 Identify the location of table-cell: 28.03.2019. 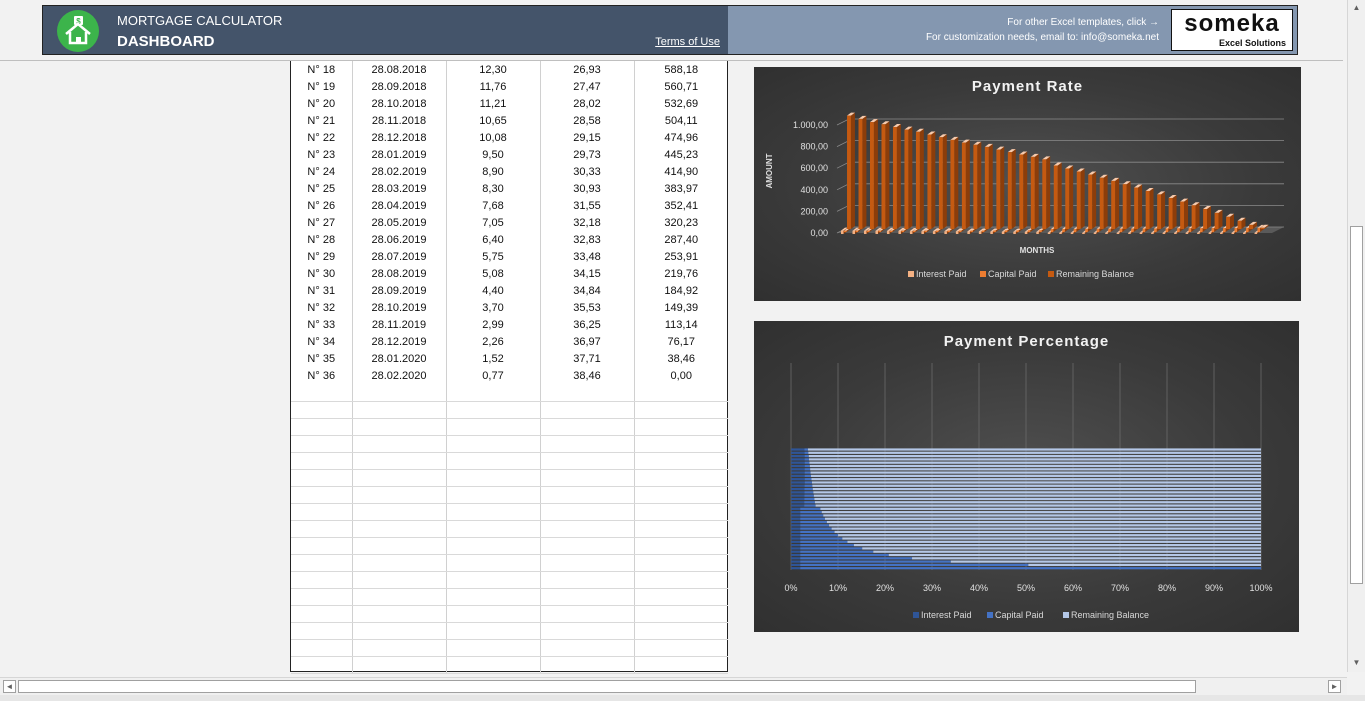
(399, 188).